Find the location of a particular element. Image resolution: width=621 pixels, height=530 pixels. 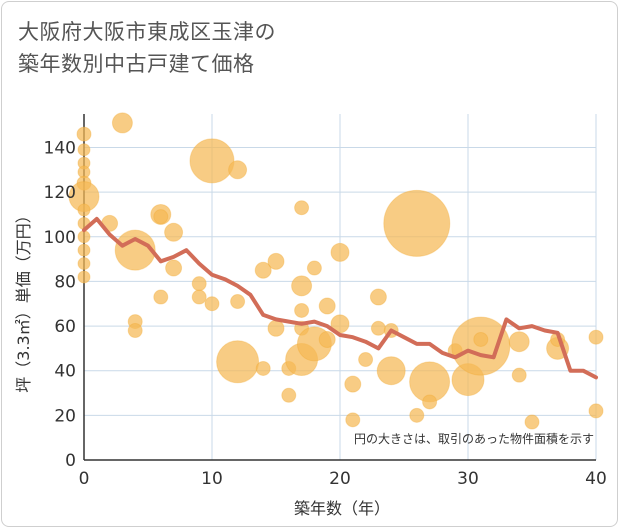

x-tick-label: 30 is located at coordinates (468, 479).